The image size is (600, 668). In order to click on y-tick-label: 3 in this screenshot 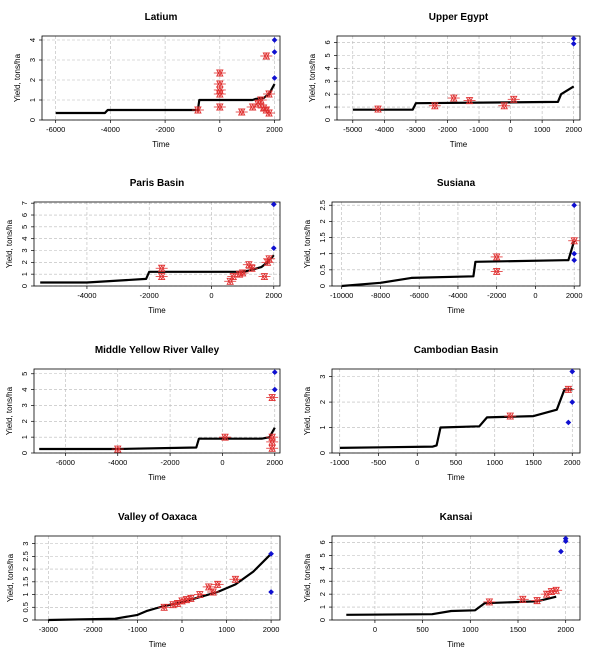, I will do `click(322, 581)`.